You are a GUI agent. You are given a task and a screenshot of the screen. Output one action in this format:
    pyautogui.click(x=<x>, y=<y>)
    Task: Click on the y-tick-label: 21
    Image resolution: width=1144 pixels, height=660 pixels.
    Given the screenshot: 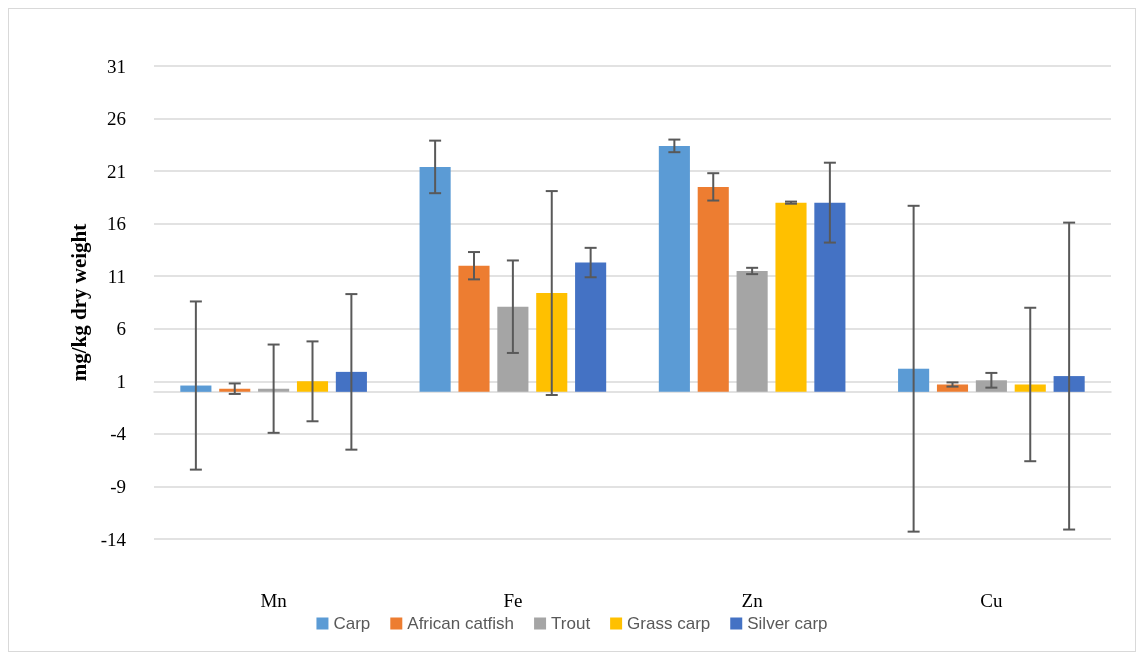 What is the action you would take?
    pyautogui.click(x=116, y=171)
    